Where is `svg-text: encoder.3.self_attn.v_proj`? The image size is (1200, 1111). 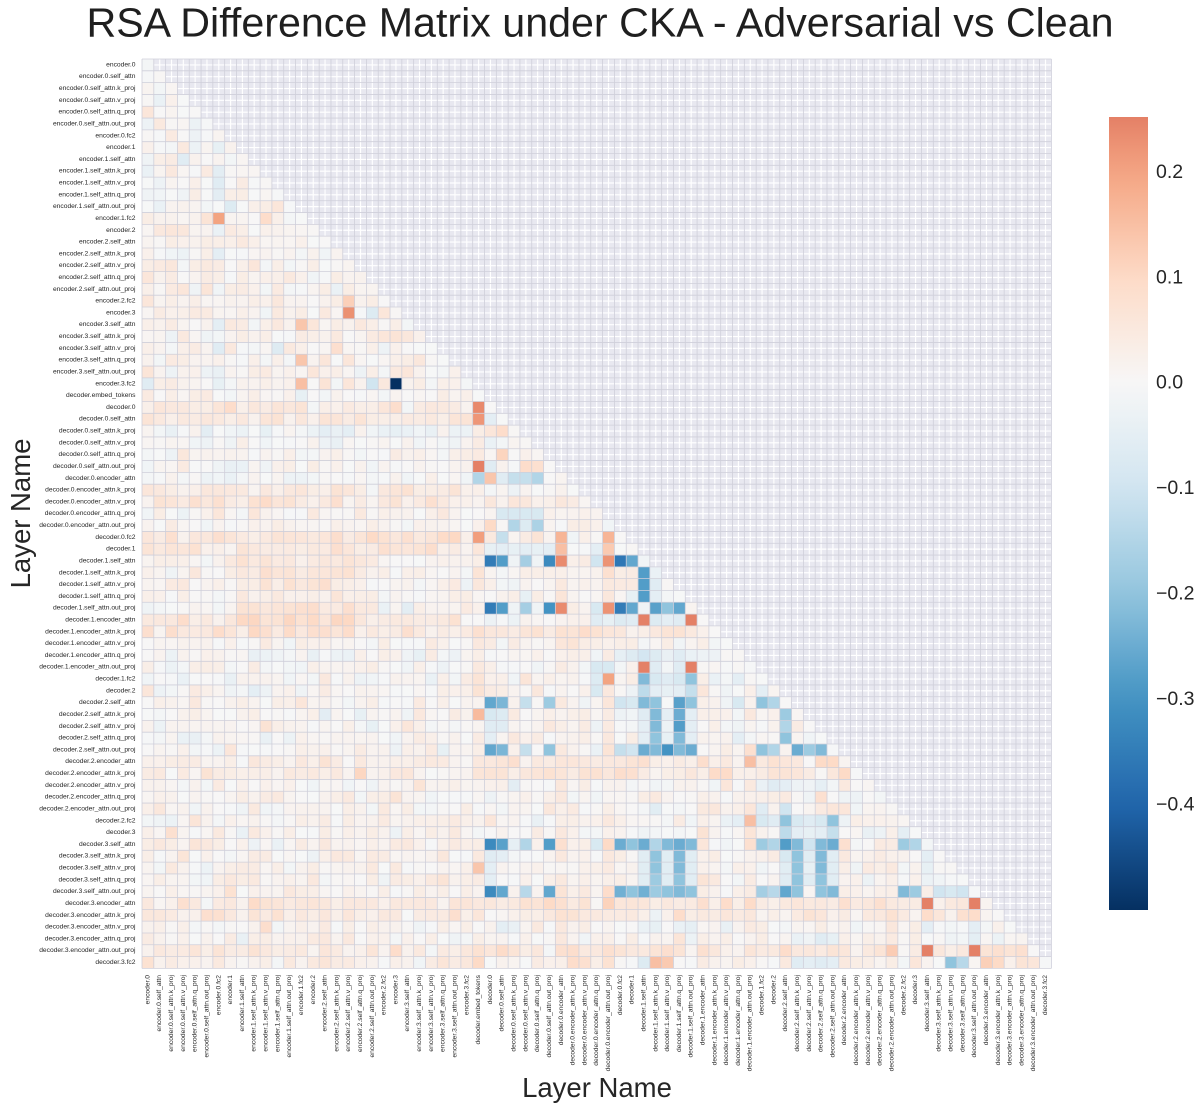
svg-text: encoder.3.self_attn.v_proj is located at coordinates (97, 348).